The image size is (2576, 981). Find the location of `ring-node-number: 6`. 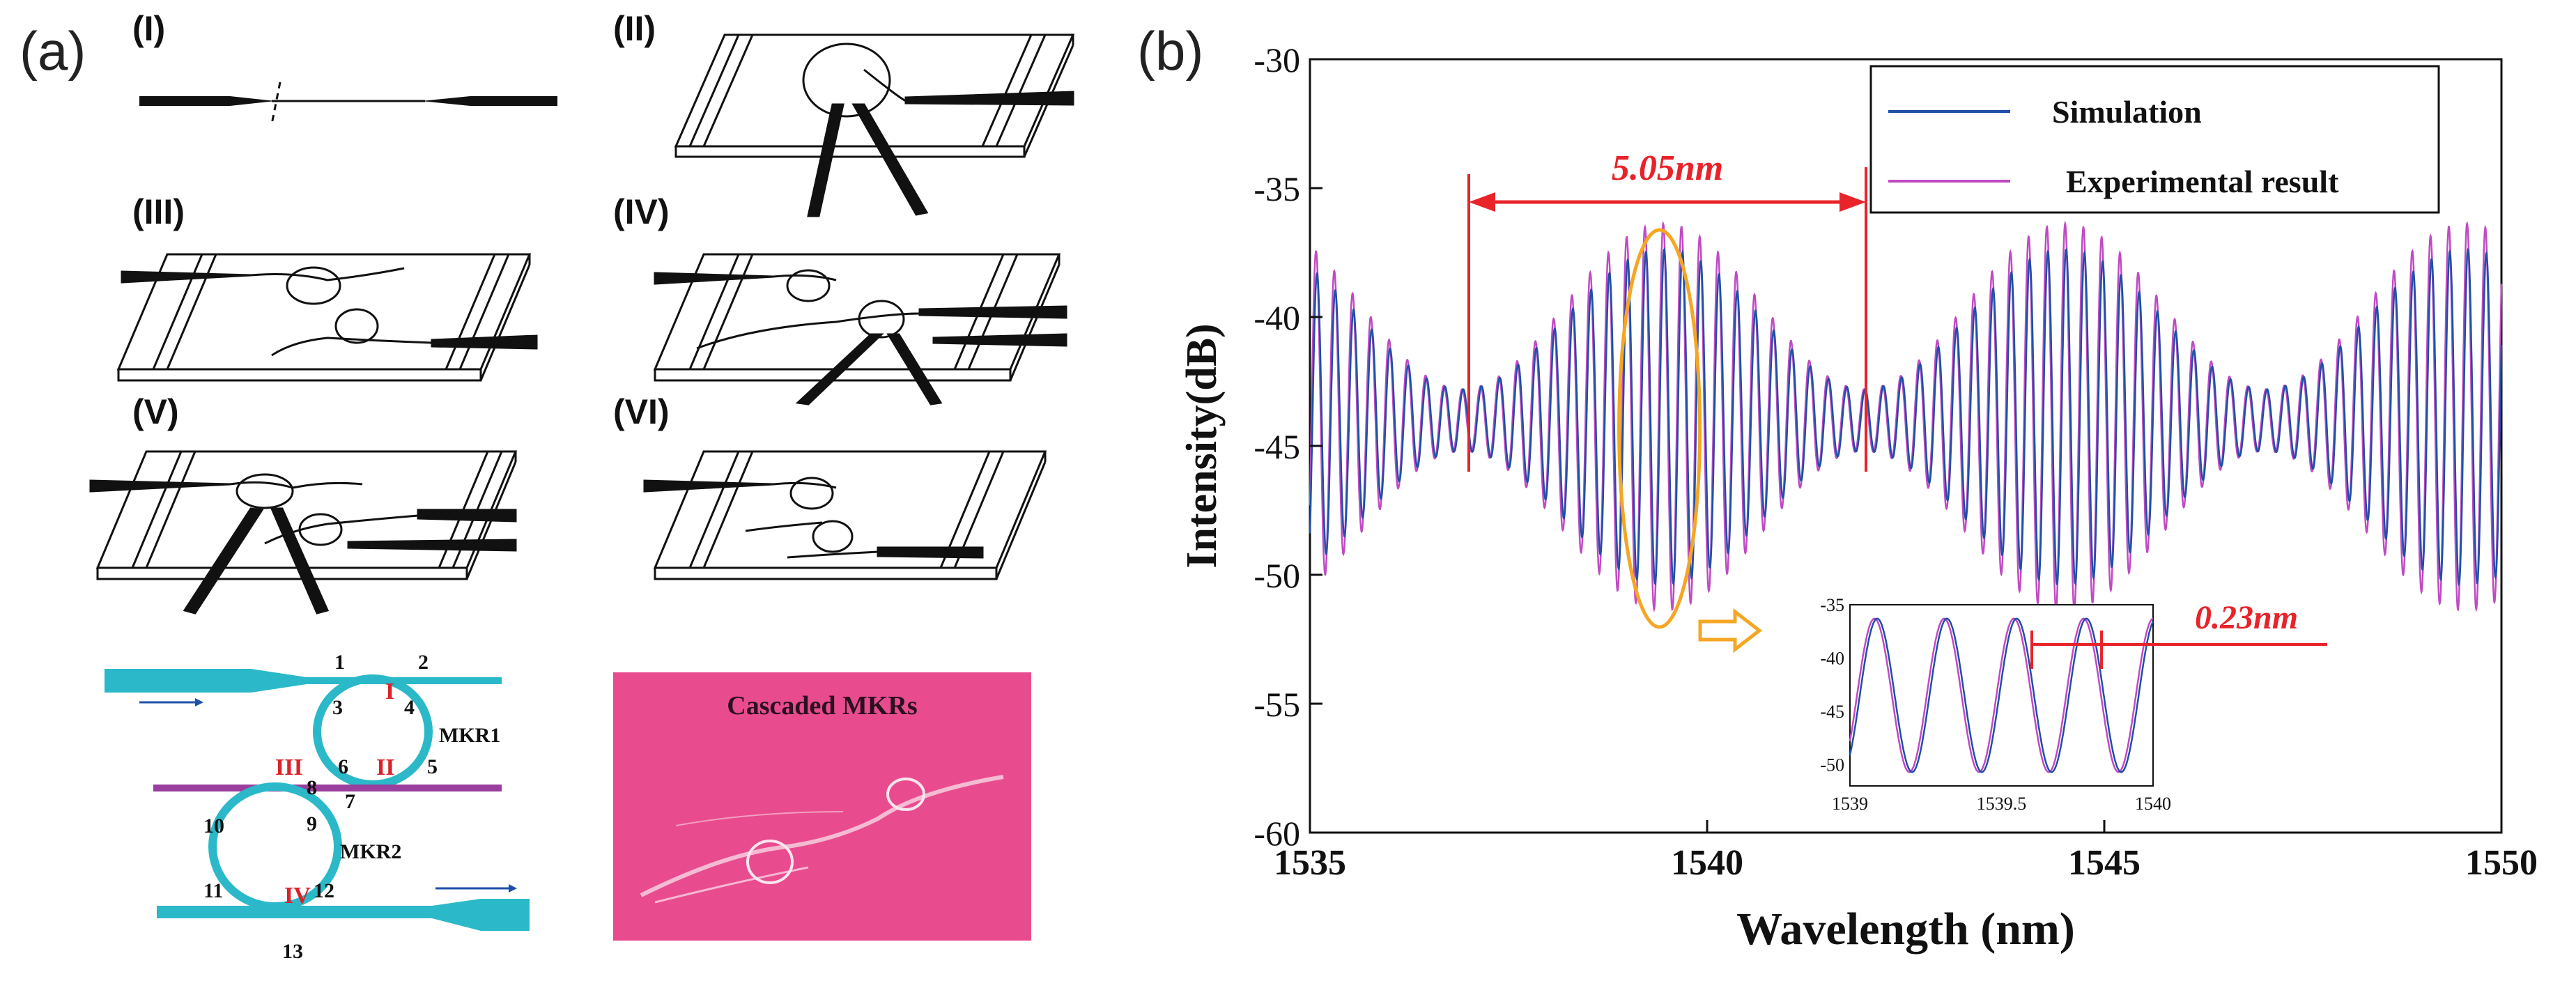

ring-node-number: 6 is located at coordinates (343, 767).